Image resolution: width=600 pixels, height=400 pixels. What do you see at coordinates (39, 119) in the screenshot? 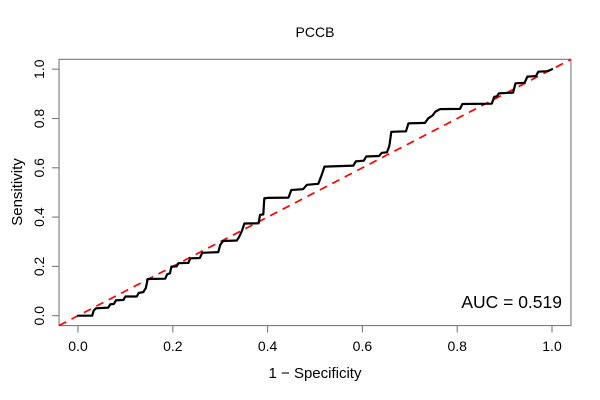
I see `y-tick-label: 0.8` at bounding box center [39, 119].